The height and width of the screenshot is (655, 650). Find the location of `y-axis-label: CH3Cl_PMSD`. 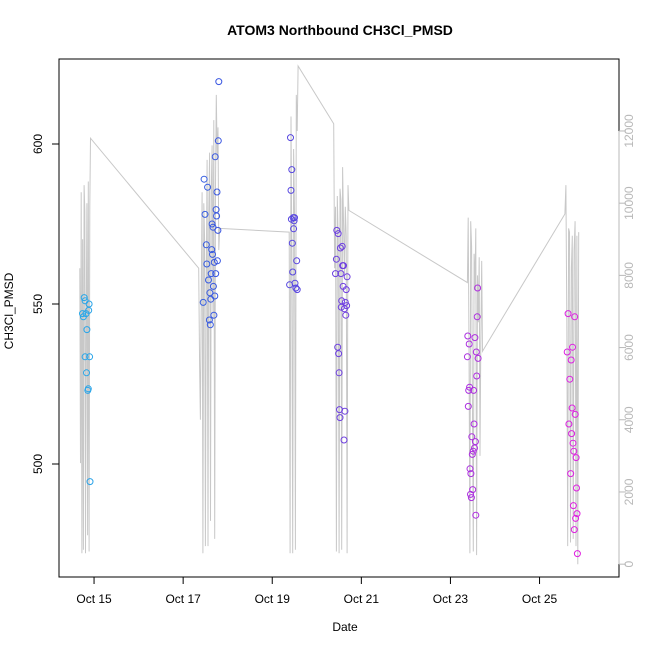

y-axis-label: CH3Cl_PMSD is located at coordinates (9, 310).